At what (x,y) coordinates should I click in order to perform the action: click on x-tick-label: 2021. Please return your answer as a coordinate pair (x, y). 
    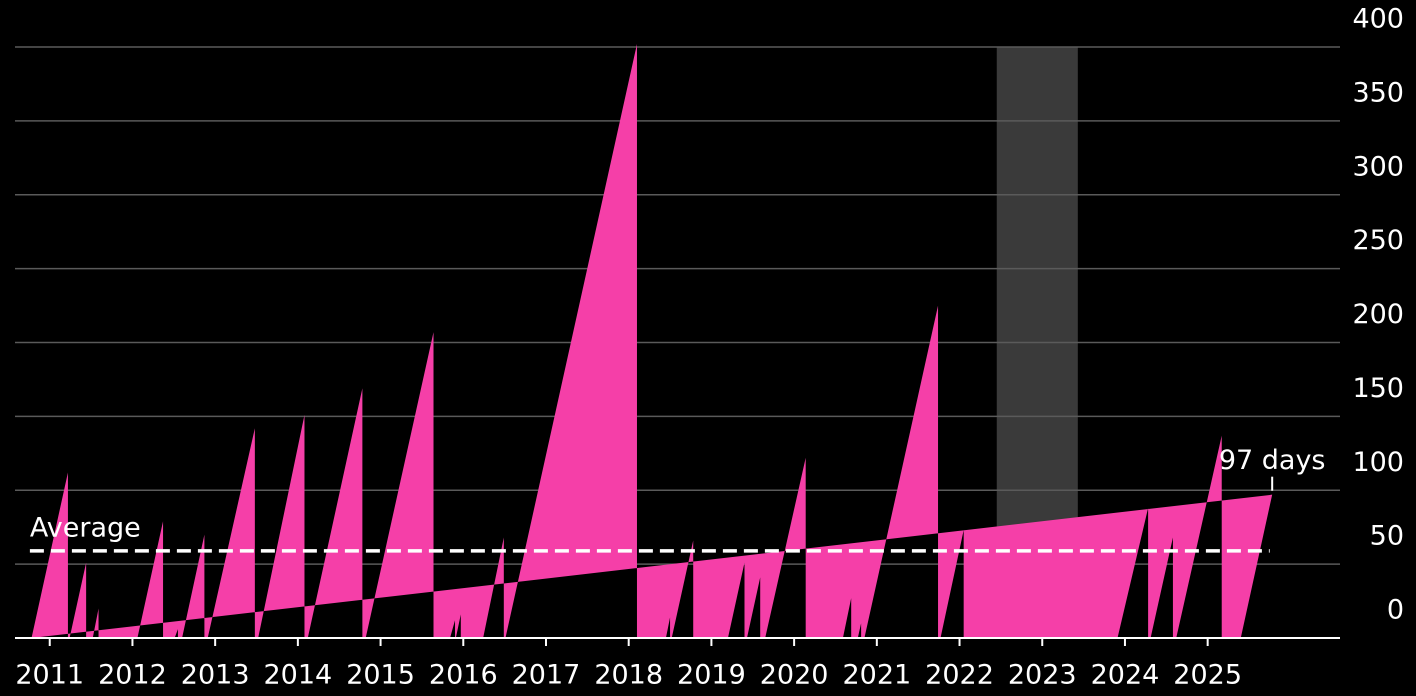
    Looking at the image, I should click on (876, 675).